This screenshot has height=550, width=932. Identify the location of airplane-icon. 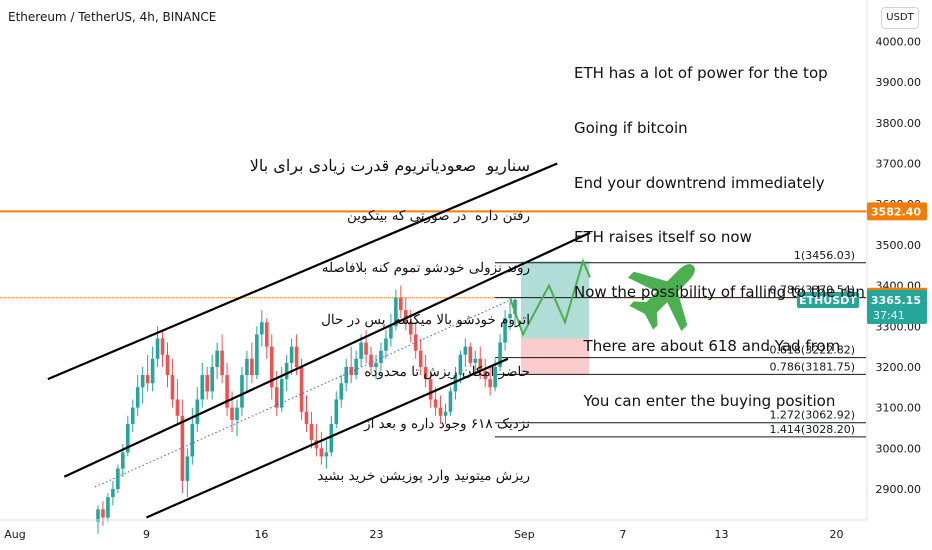
(661, 298).